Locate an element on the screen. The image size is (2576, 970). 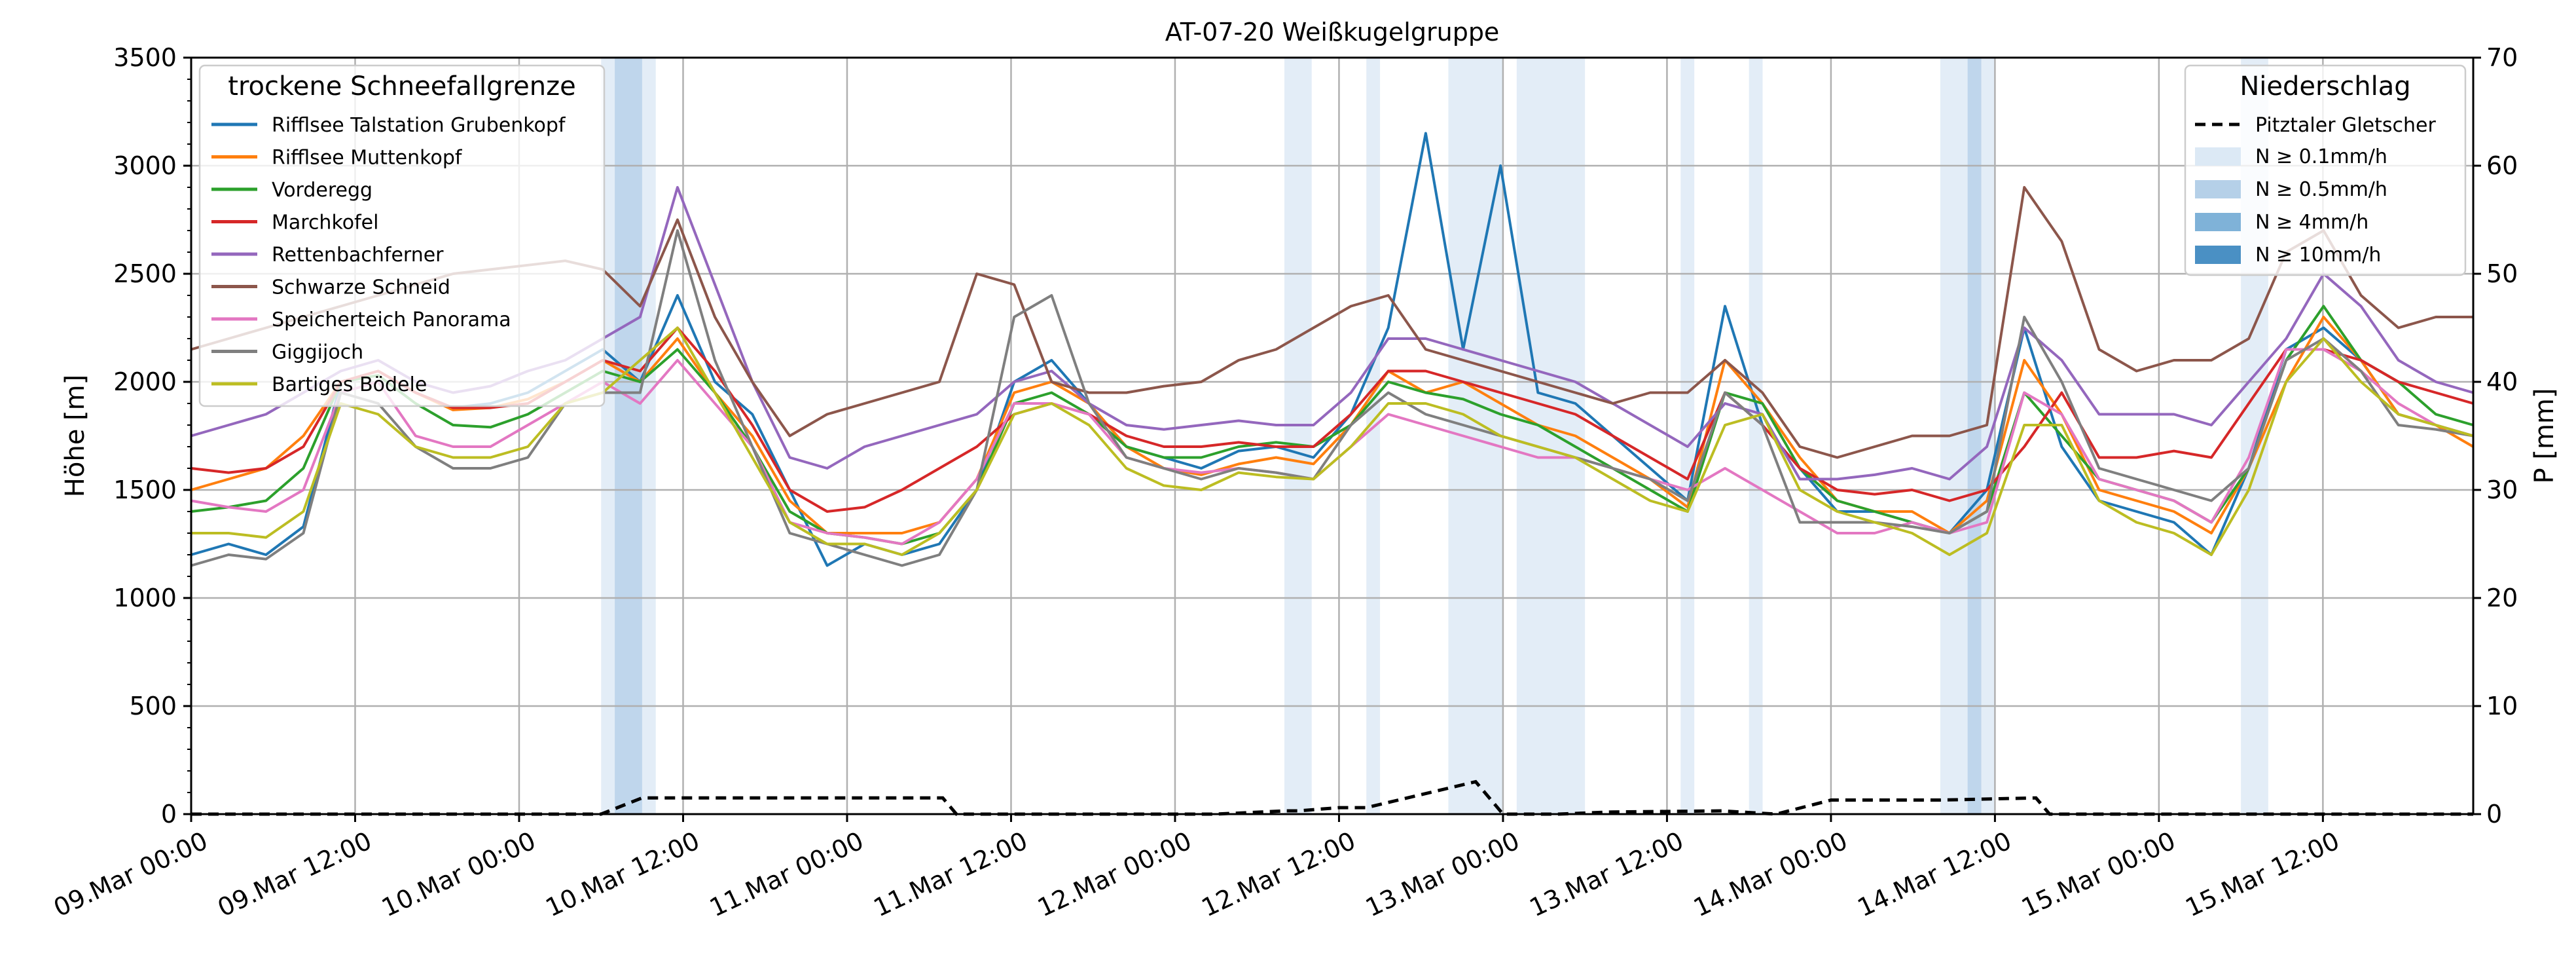
x-tick-label: 14.Mar 00:00 is located at coordinates (1770, 874).